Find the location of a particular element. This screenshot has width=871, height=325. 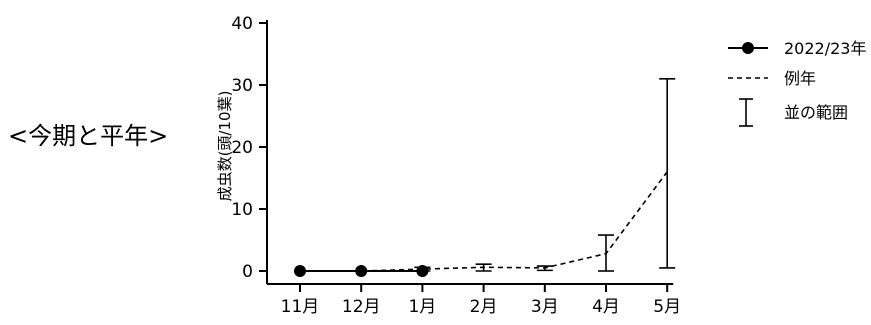

x-tick-label: 1月 is located at coordinates (422, 307).